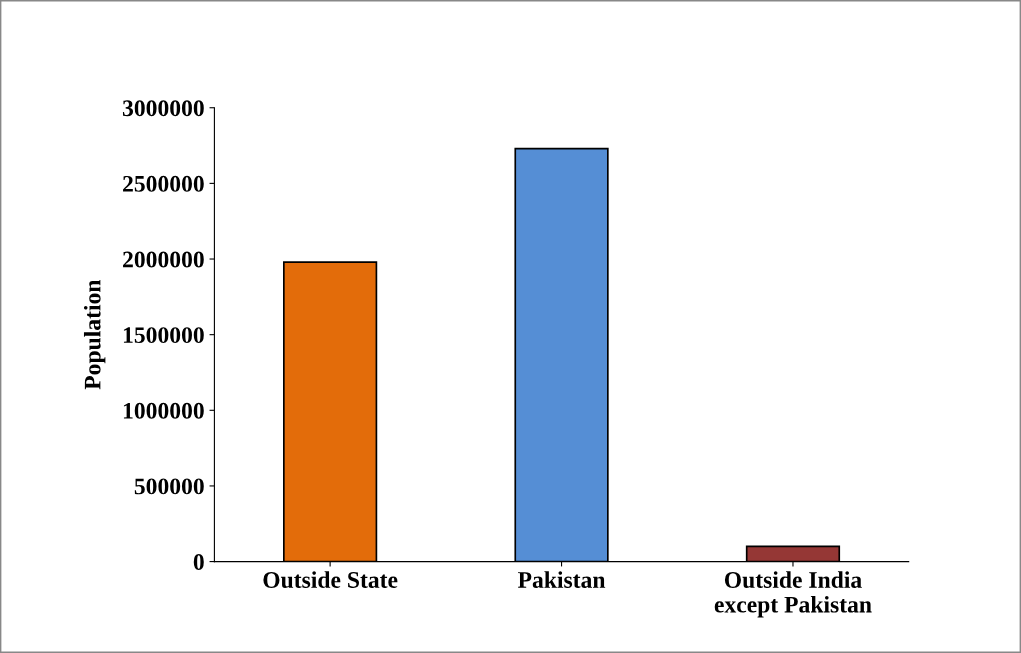 Image resolution: width=1021 pixels, height=653 pixels. I want to click on y-tick-label: 3000000, so click(163, 108).